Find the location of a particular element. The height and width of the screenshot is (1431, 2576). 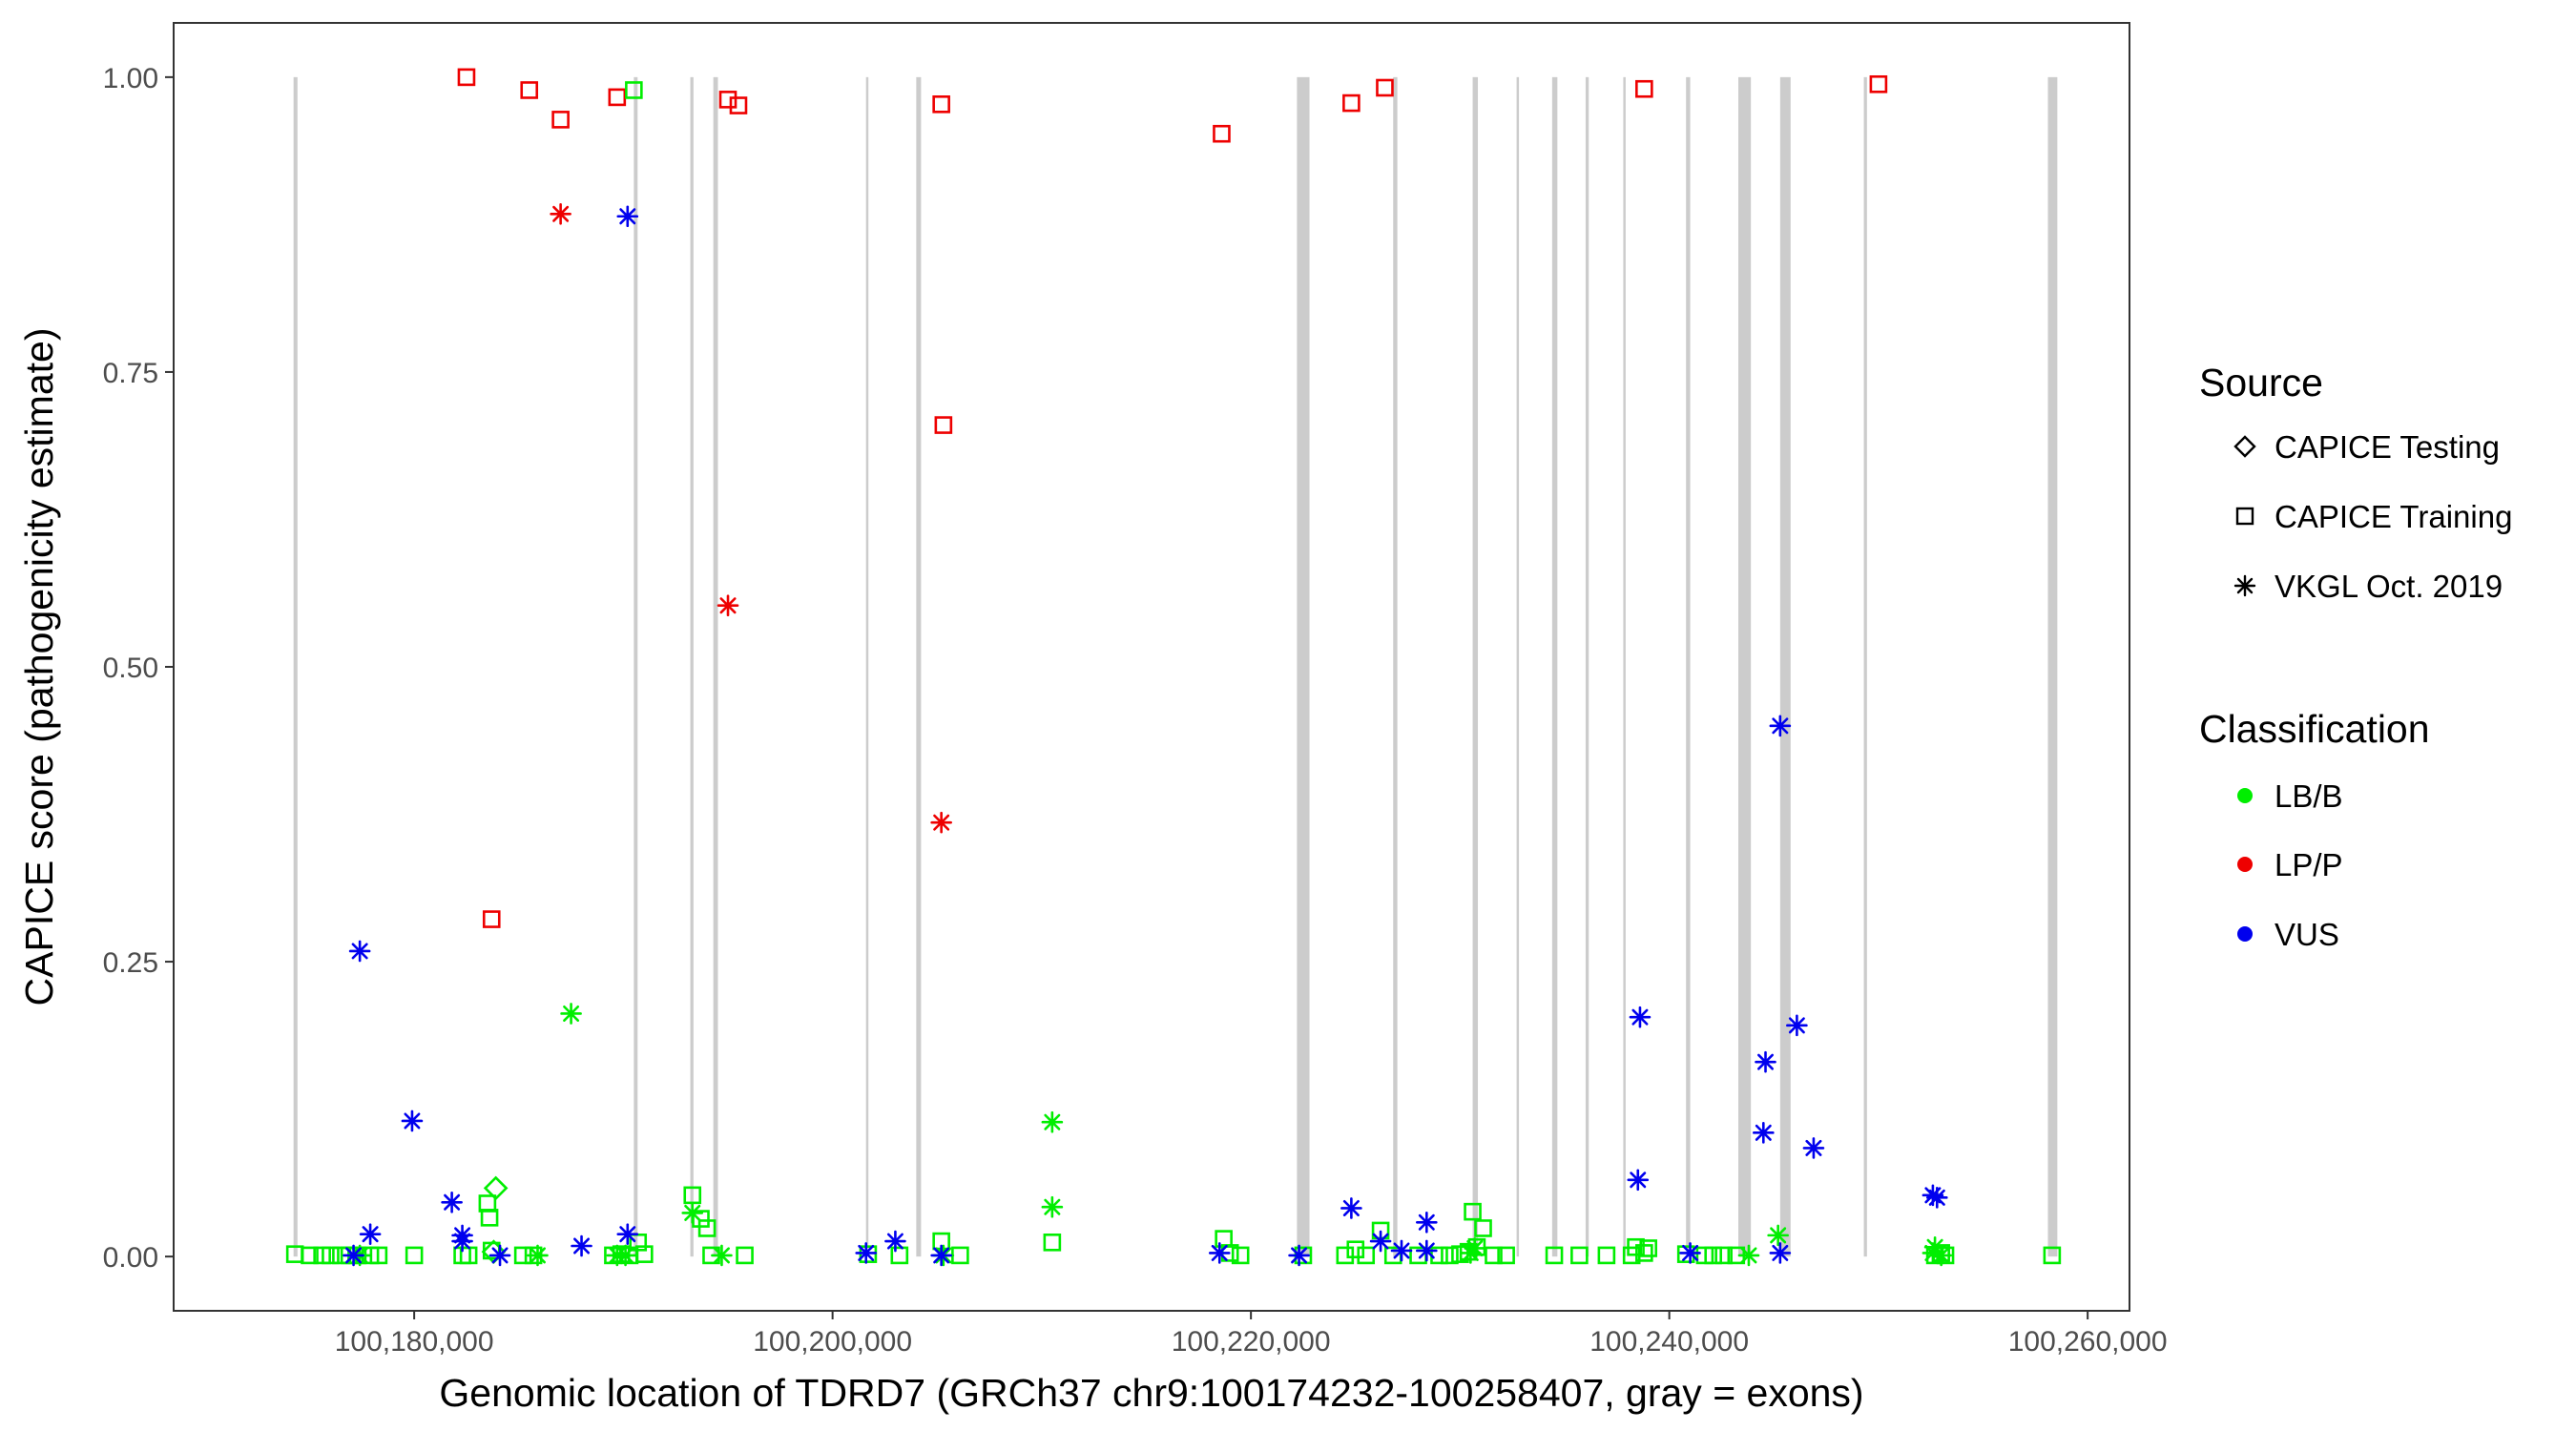

testing-point is located at coordinates (496, 1188).